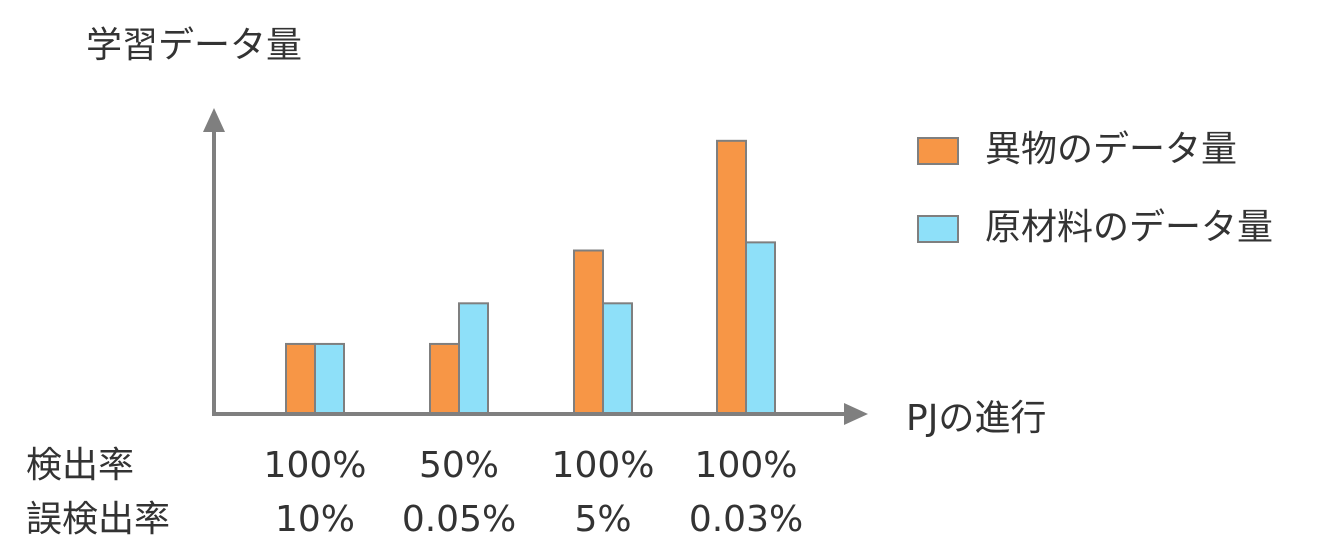 The image size is (1334, 559). What do you see at coordinates (214, 120) in the screenshot?
I see `y-axis-arrow` at bounding box center [214, 120].